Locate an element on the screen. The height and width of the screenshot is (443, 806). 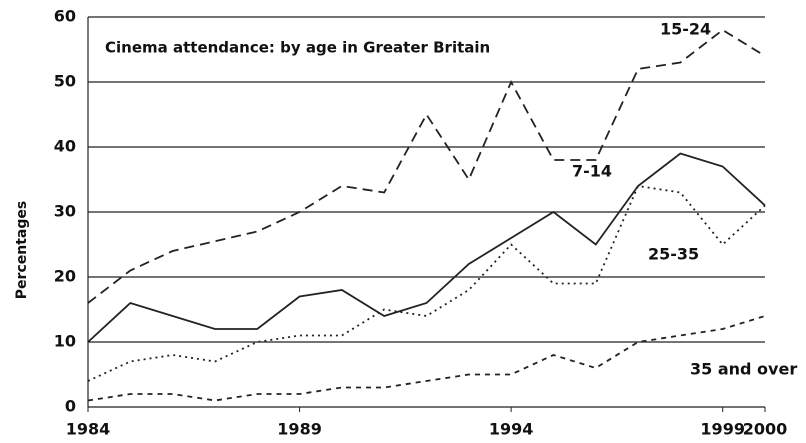
y-tick-label: 10 is located at coordinates (65, 341).